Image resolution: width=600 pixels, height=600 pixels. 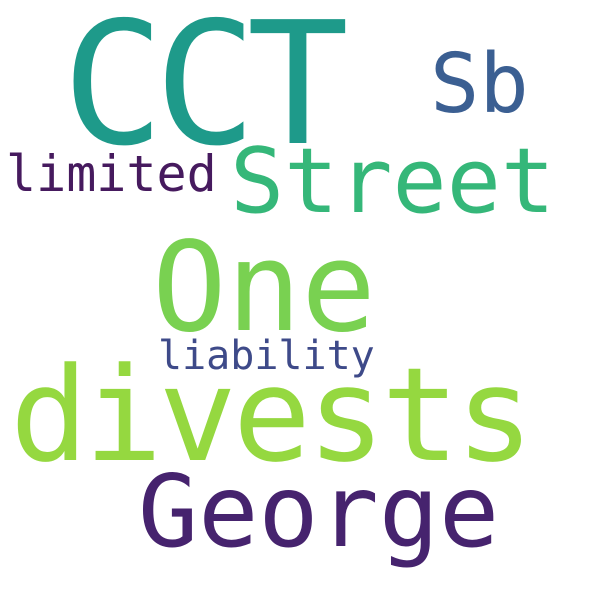 I want to click on word-sb: Sb, so click(x=479, y=84).